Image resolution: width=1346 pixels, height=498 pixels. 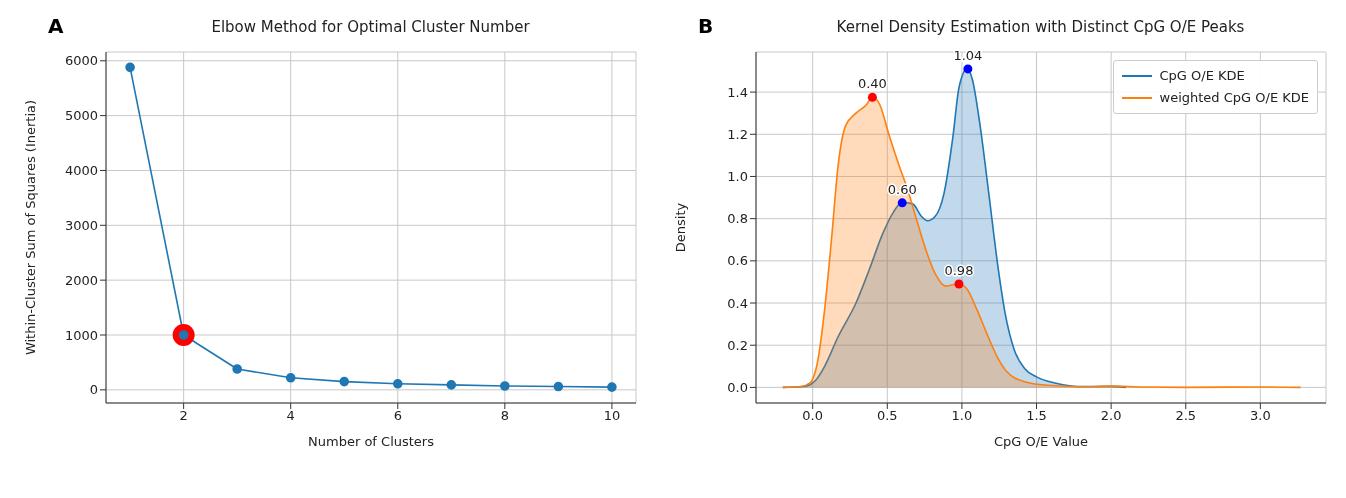 I want to click on y-tick-label: 5000, so click(x=81, y=116).